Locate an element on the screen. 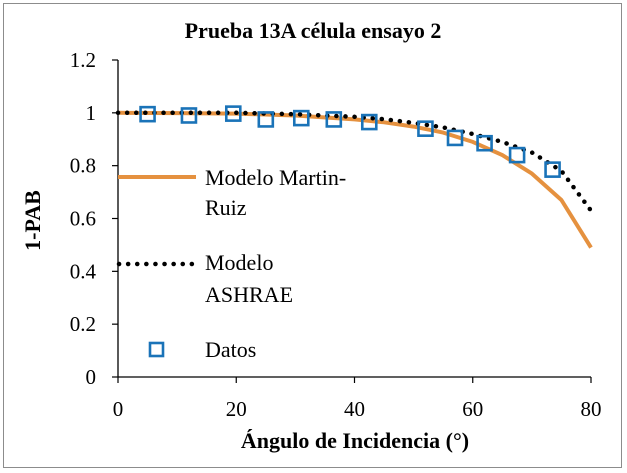 The height and width of the screenshot is (473, 627). y-tick-label: 1 is located at coordinates (91, 113).